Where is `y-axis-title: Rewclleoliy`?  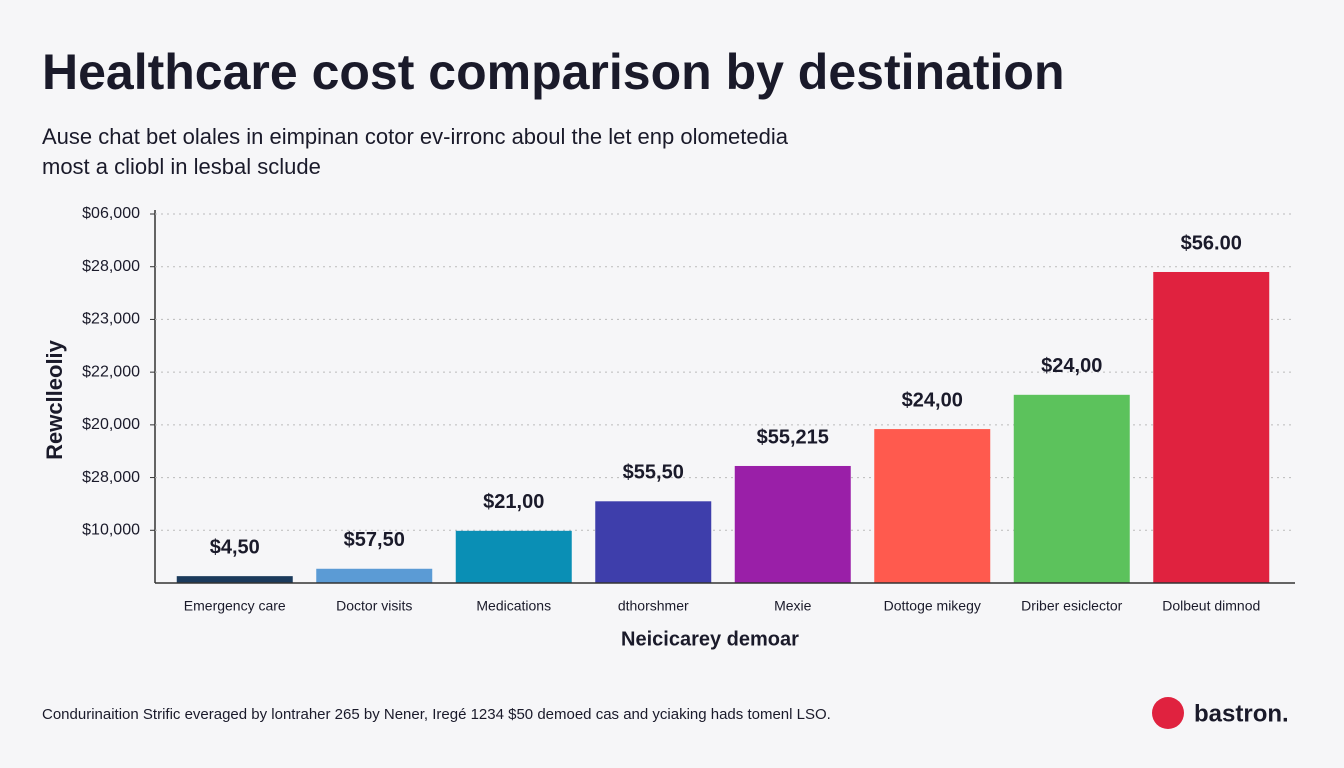
y-axis-title: Rewclleoliy is located at coordinates (54, 399).